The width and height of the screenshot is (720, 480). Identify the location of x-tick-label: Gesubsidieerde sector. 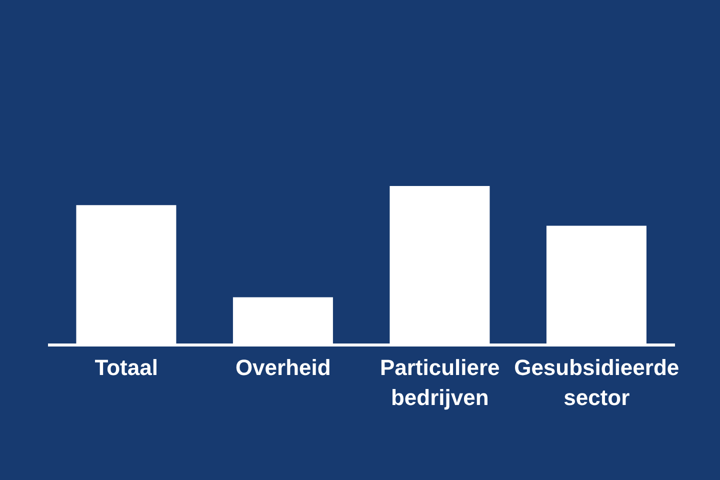
(597, 382).